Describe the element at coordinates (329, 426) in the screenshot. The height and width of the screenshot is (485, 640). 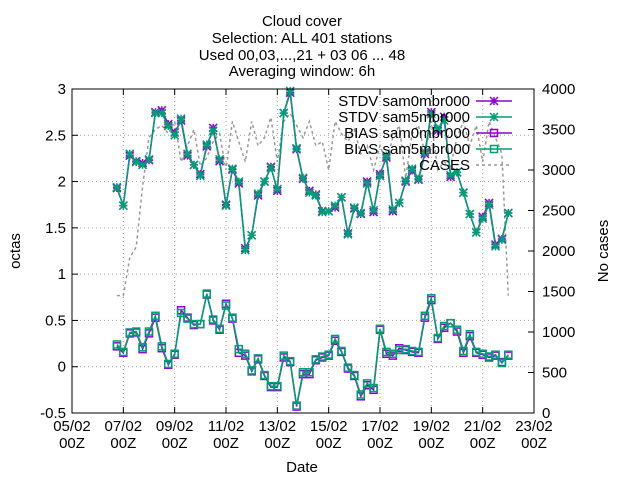
I see `x-tick-label: 15/02` at that location.